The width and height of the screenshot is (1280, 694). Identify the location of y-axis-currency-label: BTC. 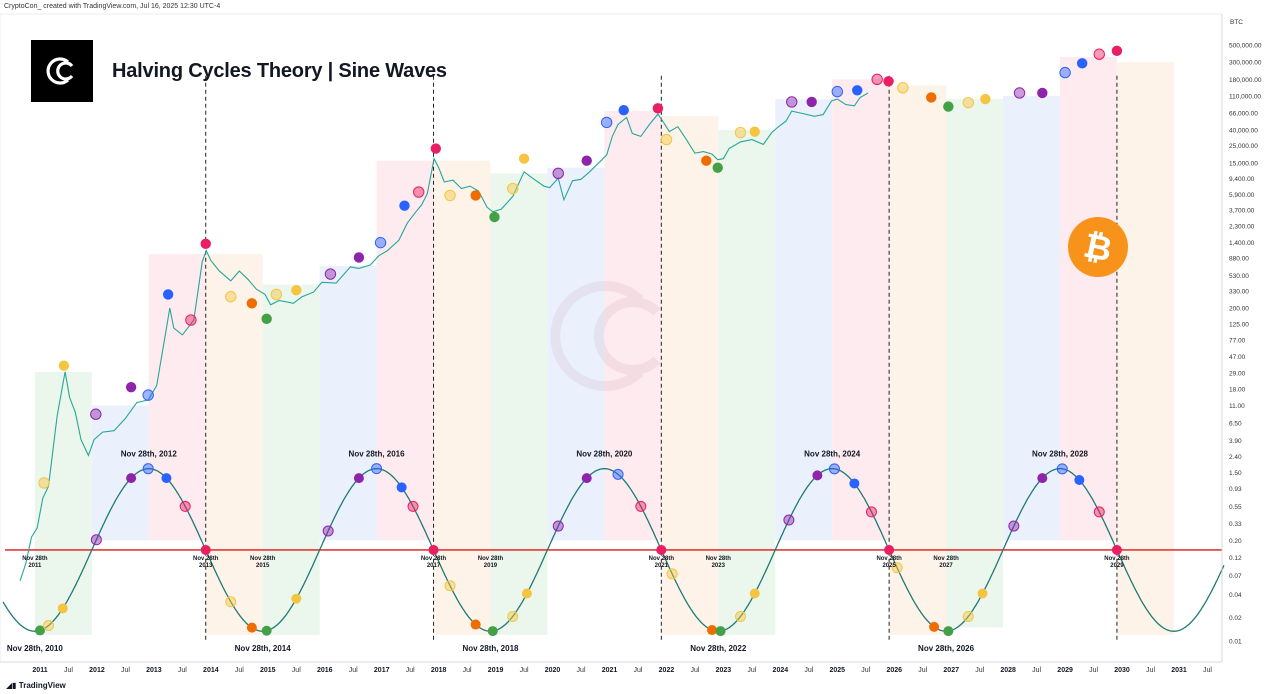
(1236, 22).